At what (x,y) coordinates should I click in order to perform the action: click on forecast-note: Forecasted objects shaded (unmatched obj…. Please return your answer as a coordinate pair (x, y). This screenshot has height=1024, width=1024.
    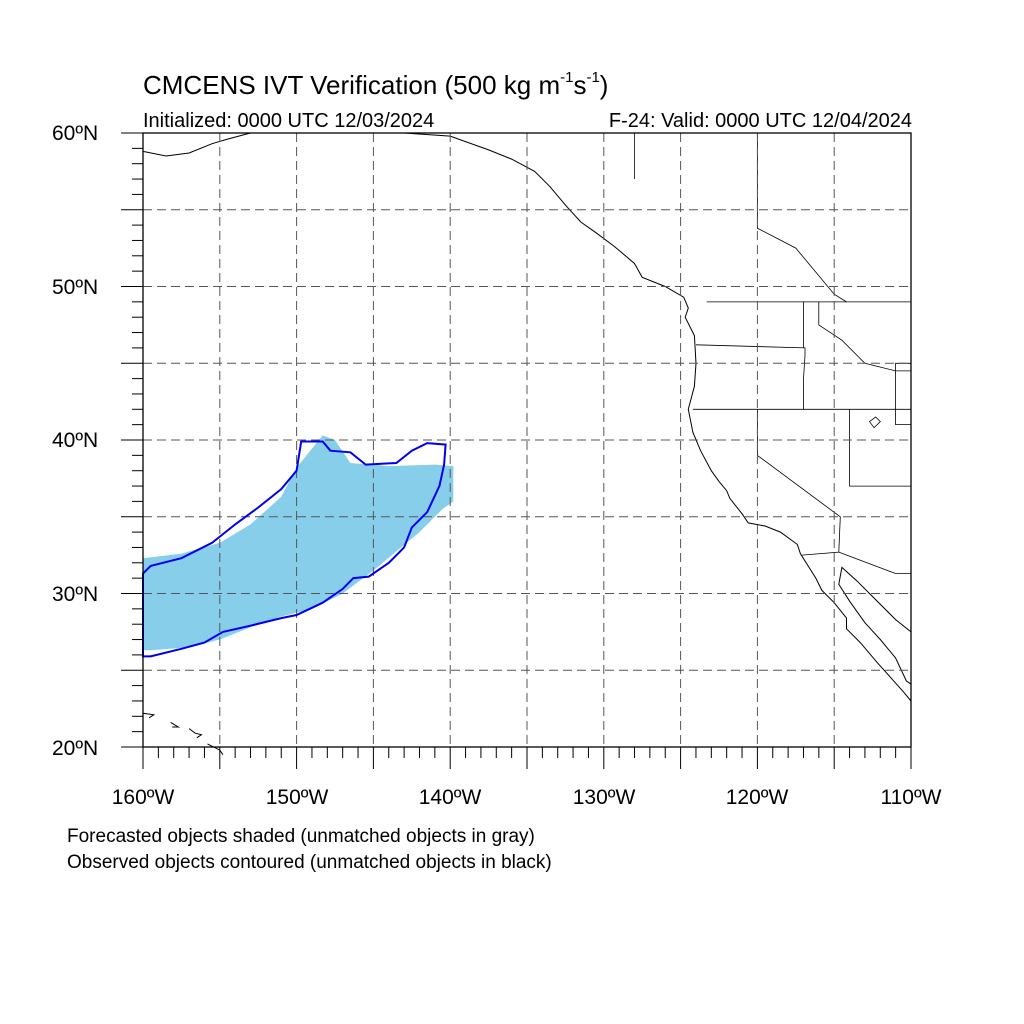
    Looking at the image, I should click on (301, 836).